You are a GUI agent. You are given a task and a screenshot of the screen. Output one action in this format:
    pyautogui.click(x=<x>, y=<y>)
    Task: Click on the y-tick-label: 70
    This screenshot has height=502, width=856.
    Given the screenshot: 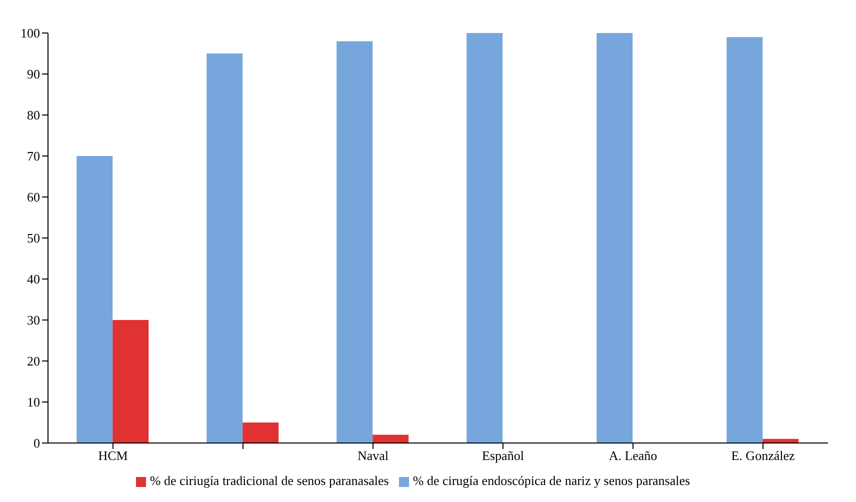 What is the action you would take?
    pyautogui.click(x=33, y=156)
    